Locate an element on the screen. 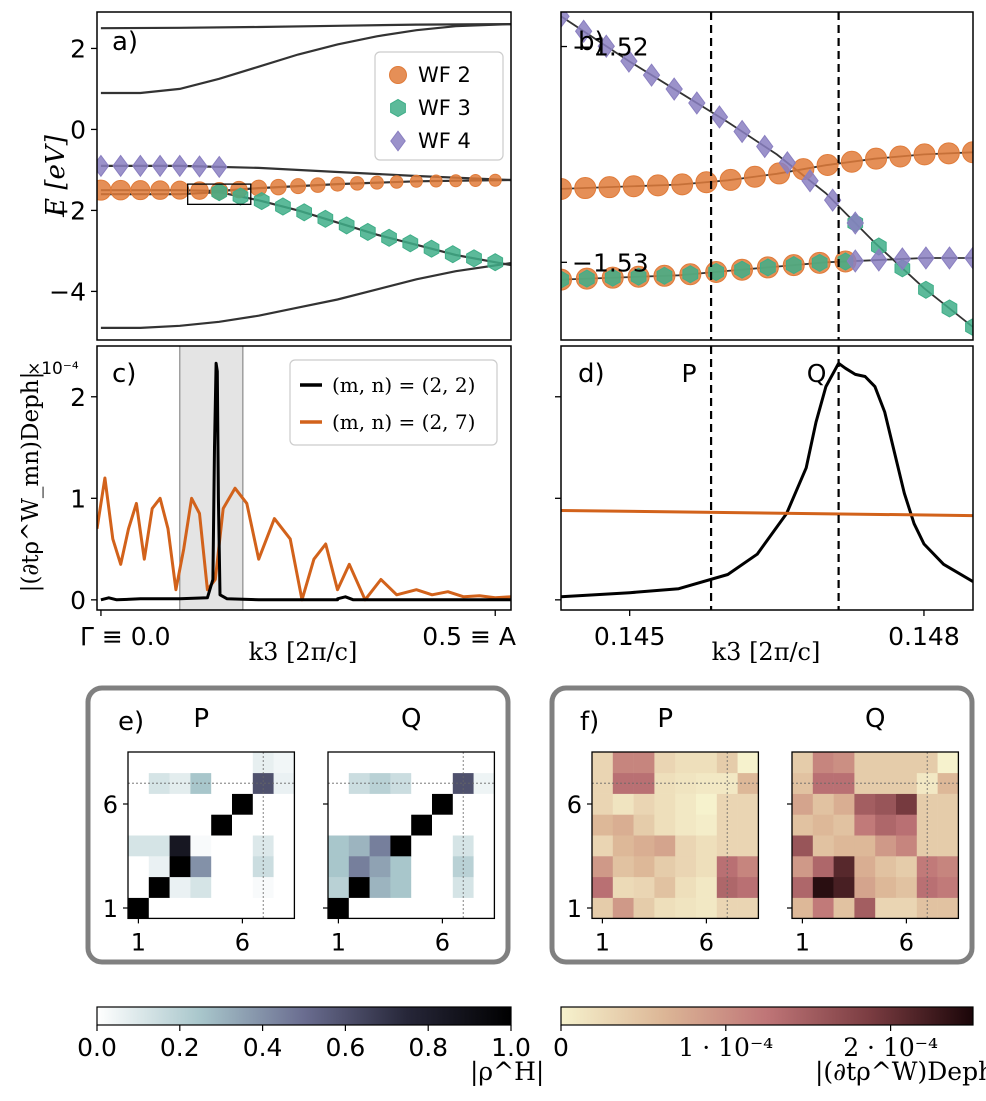 The width and height of the screenshot is (986, 1101). legend-label: WF 2 is located at coordinates (444, 75).